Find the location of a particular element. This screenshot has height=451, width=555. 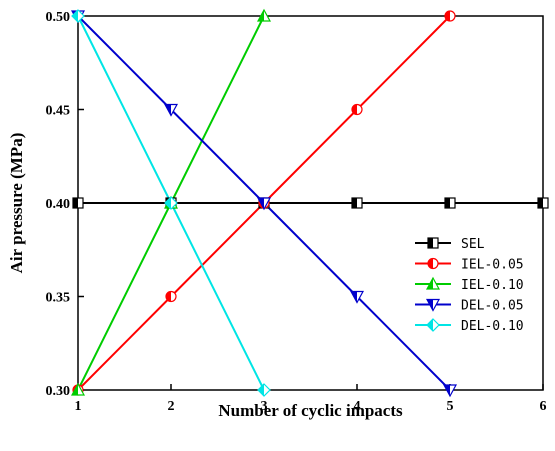

legend-label: SEL is located at coordinates (473, 244).